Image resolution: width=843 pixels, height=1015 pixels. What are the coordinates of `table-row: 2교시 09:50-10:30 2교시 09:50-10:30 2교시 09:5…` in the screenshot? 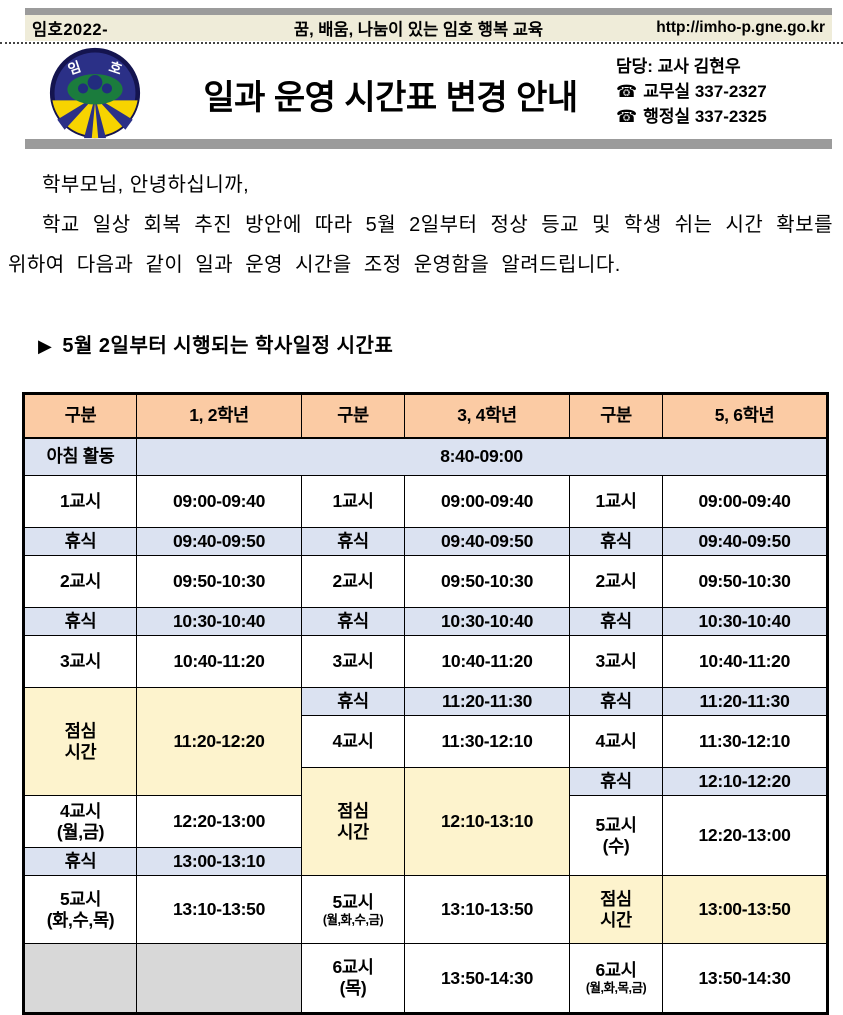 It's located at (425, 581).